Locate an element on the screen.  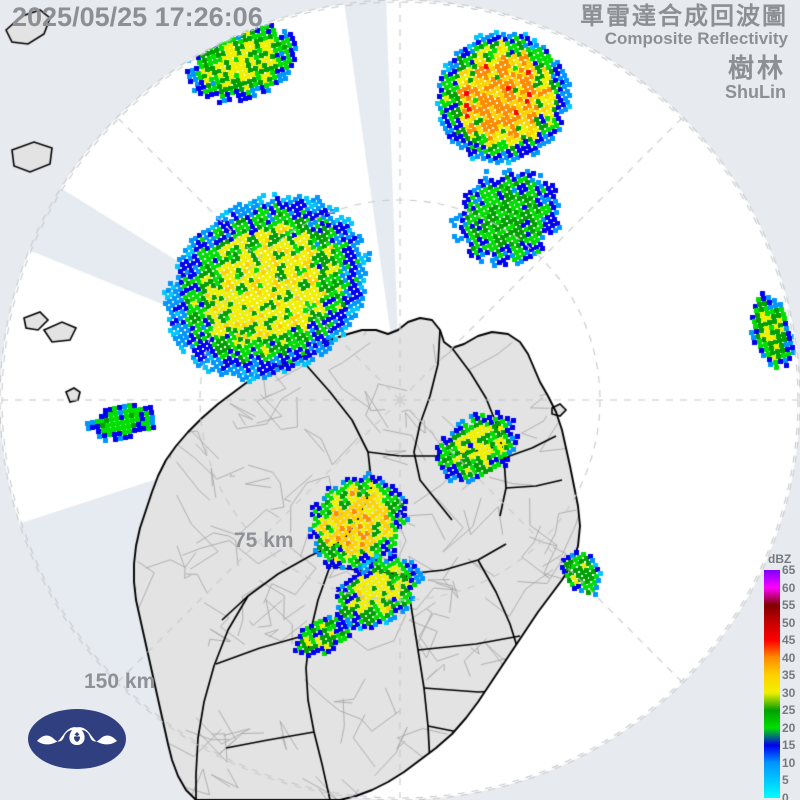
reflectivity-legend: dBZ 0 5 10 15 20 25 30 35 40 45 50 55 60 65 is located at coordinates (780, 676).